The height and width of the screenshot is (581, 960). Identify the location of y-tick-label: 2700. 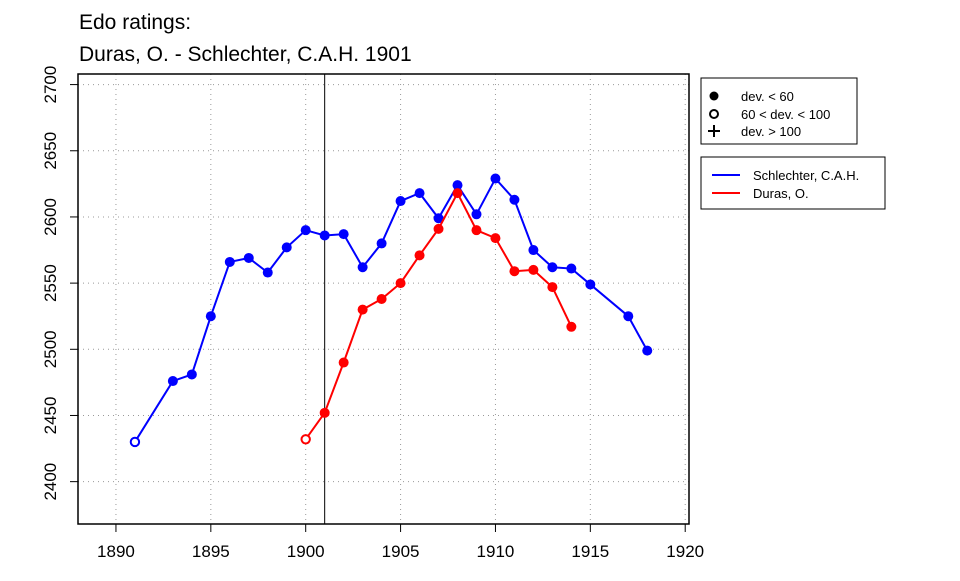
(50, 85).